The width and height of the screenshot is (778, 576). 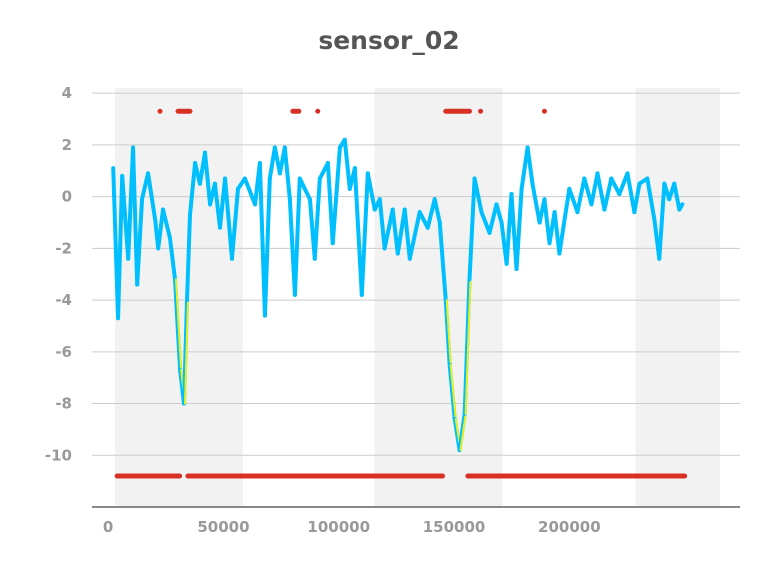 I want to click on y-tick-label: -6, so click(x=63, y=352).